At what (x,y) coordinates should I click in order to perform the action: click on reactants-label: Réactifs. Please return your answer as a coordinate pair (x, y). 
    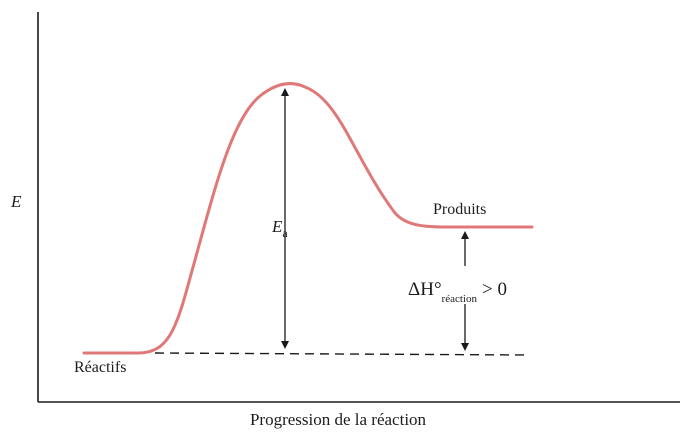
    Looking at the image, I should click on (100, 367).